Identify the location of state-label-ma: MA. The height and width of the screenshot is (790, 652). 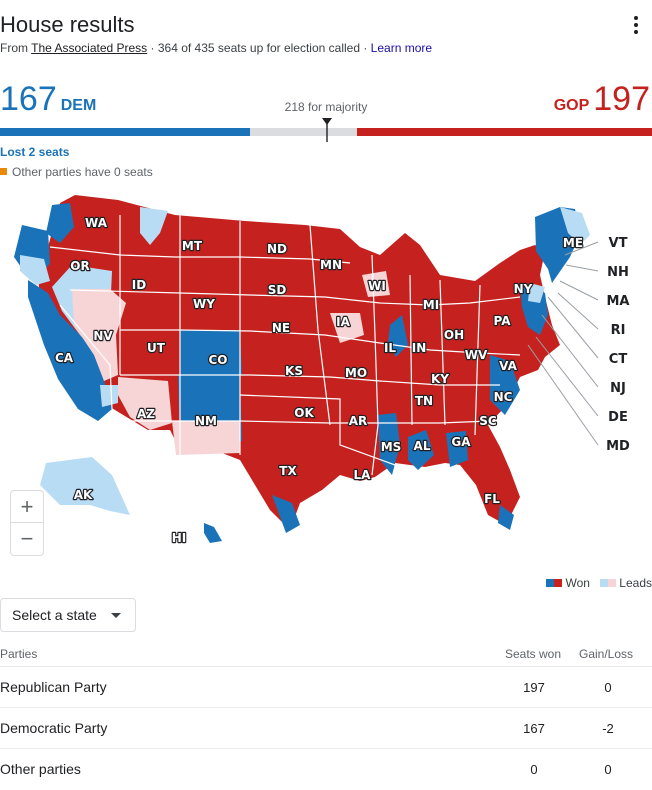
(618, 301).